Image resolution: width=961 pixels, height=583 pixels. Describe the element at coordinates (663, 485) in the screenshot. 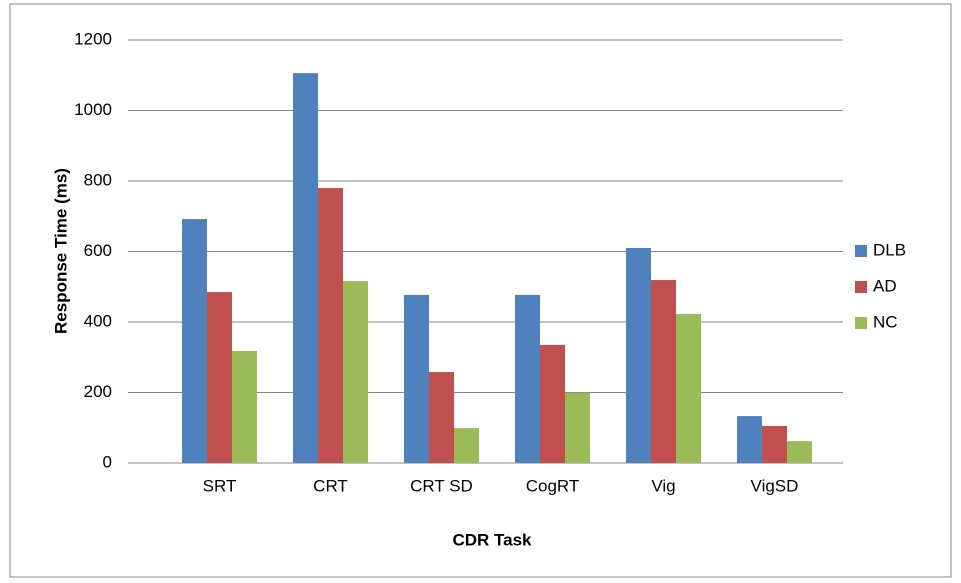

I see `x-tick-label: Vig` at that location.